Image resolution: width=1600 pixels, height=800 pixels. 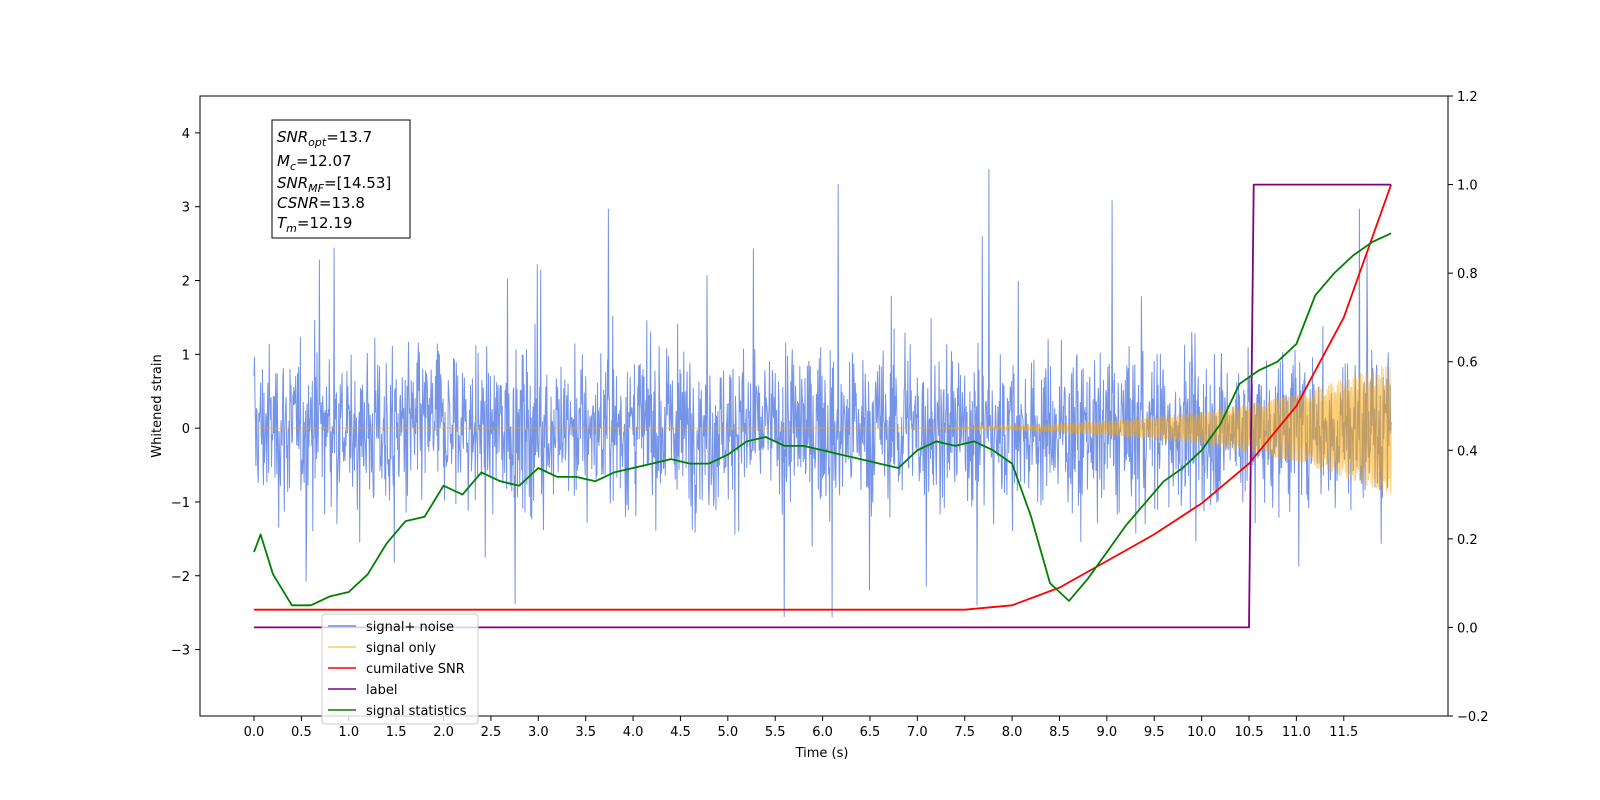 What do you see at coordinates (186, 208) in the screenshot?
I see `y-left-tick-label: 3` at bounding box center [186, 208].